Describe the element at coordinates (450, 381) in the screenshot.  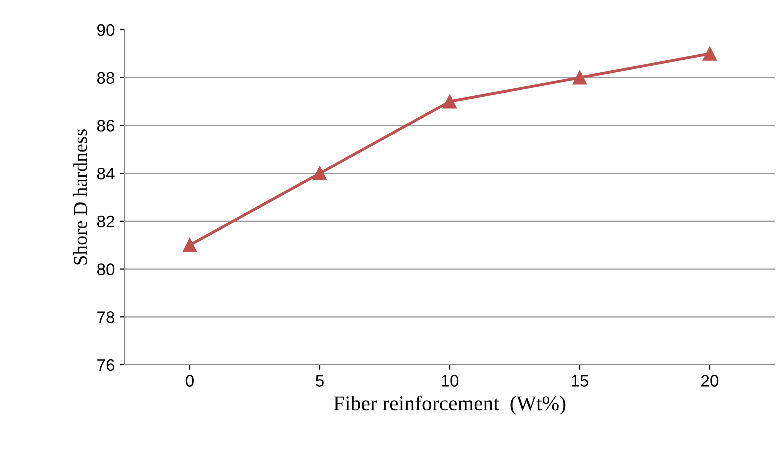
I see `x-tick-label: 10` at that location.